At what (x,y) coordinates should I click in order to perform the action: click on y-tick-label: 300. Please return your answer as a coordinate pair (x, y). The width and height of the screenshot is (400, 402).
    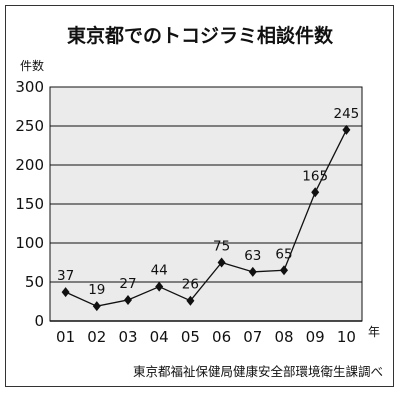
    Looking at the image, I should click on (29, 87).